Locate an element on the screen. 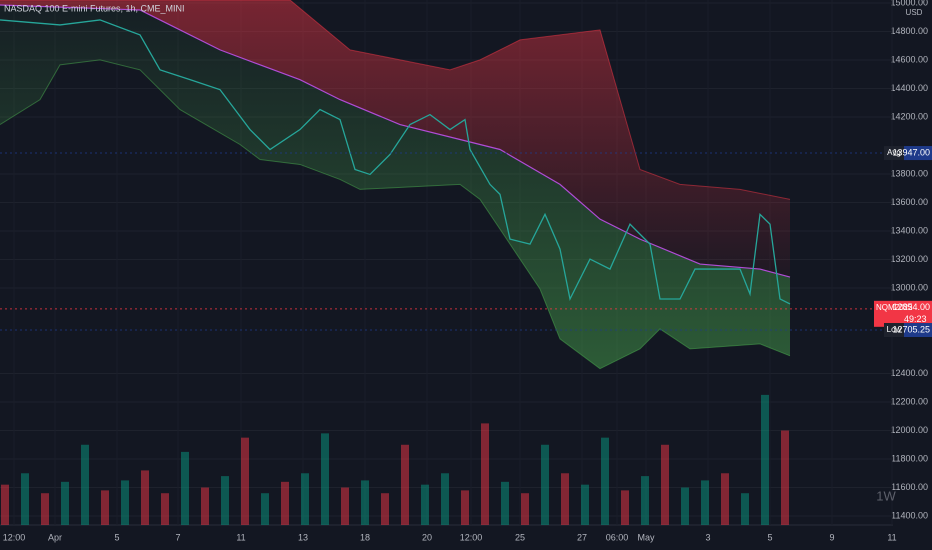 The image size is (932, 550). y-tick-label: 14600.00 is located at coordinates (909, 59).